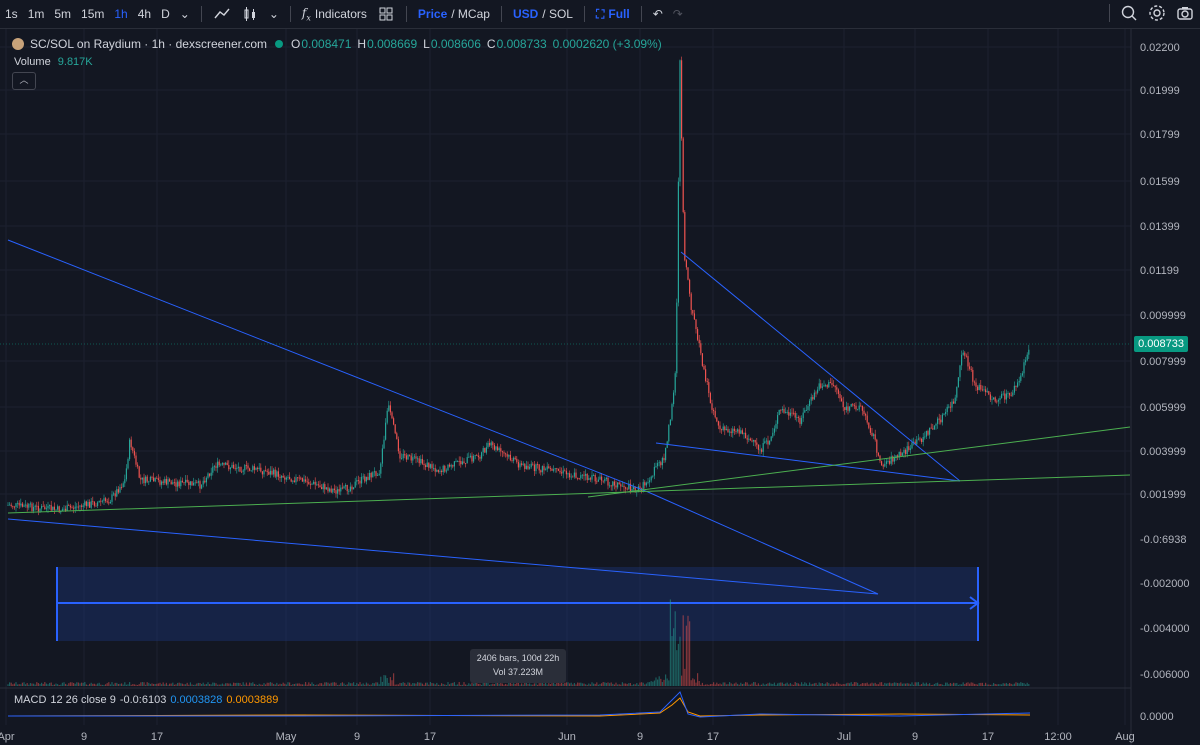 The image size is (1200, 745). I want to click on price-tick-label: 0.005999, so click(1163, 408).